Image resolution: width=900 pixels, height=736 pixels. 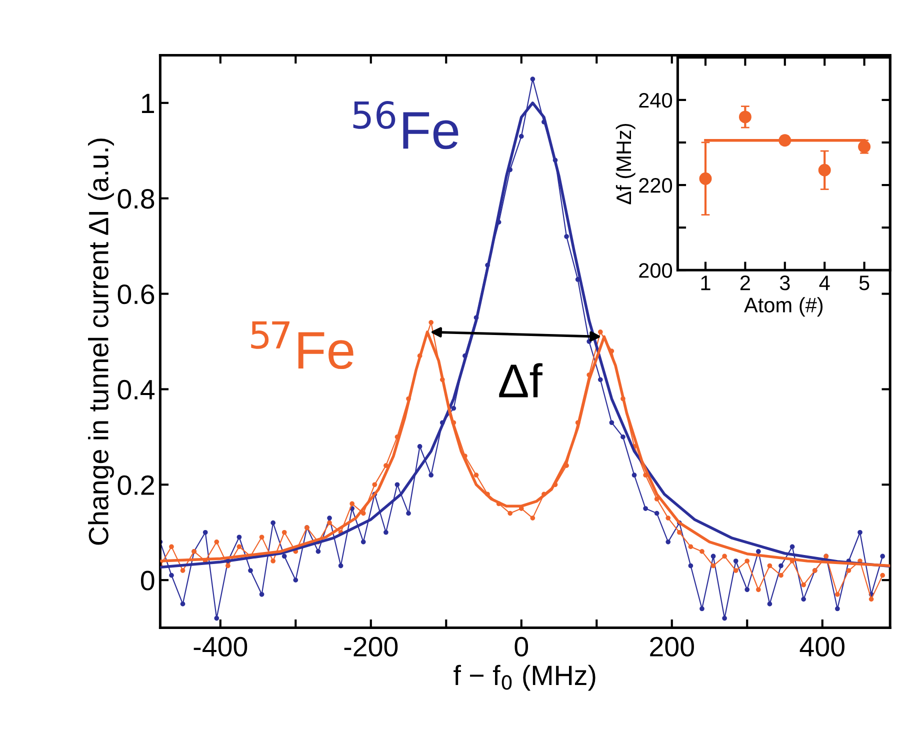 What do you see at coordinates (655, 100) in the screenshot?
I see `y-tick-label: 240` at bounding box center [655, 100].